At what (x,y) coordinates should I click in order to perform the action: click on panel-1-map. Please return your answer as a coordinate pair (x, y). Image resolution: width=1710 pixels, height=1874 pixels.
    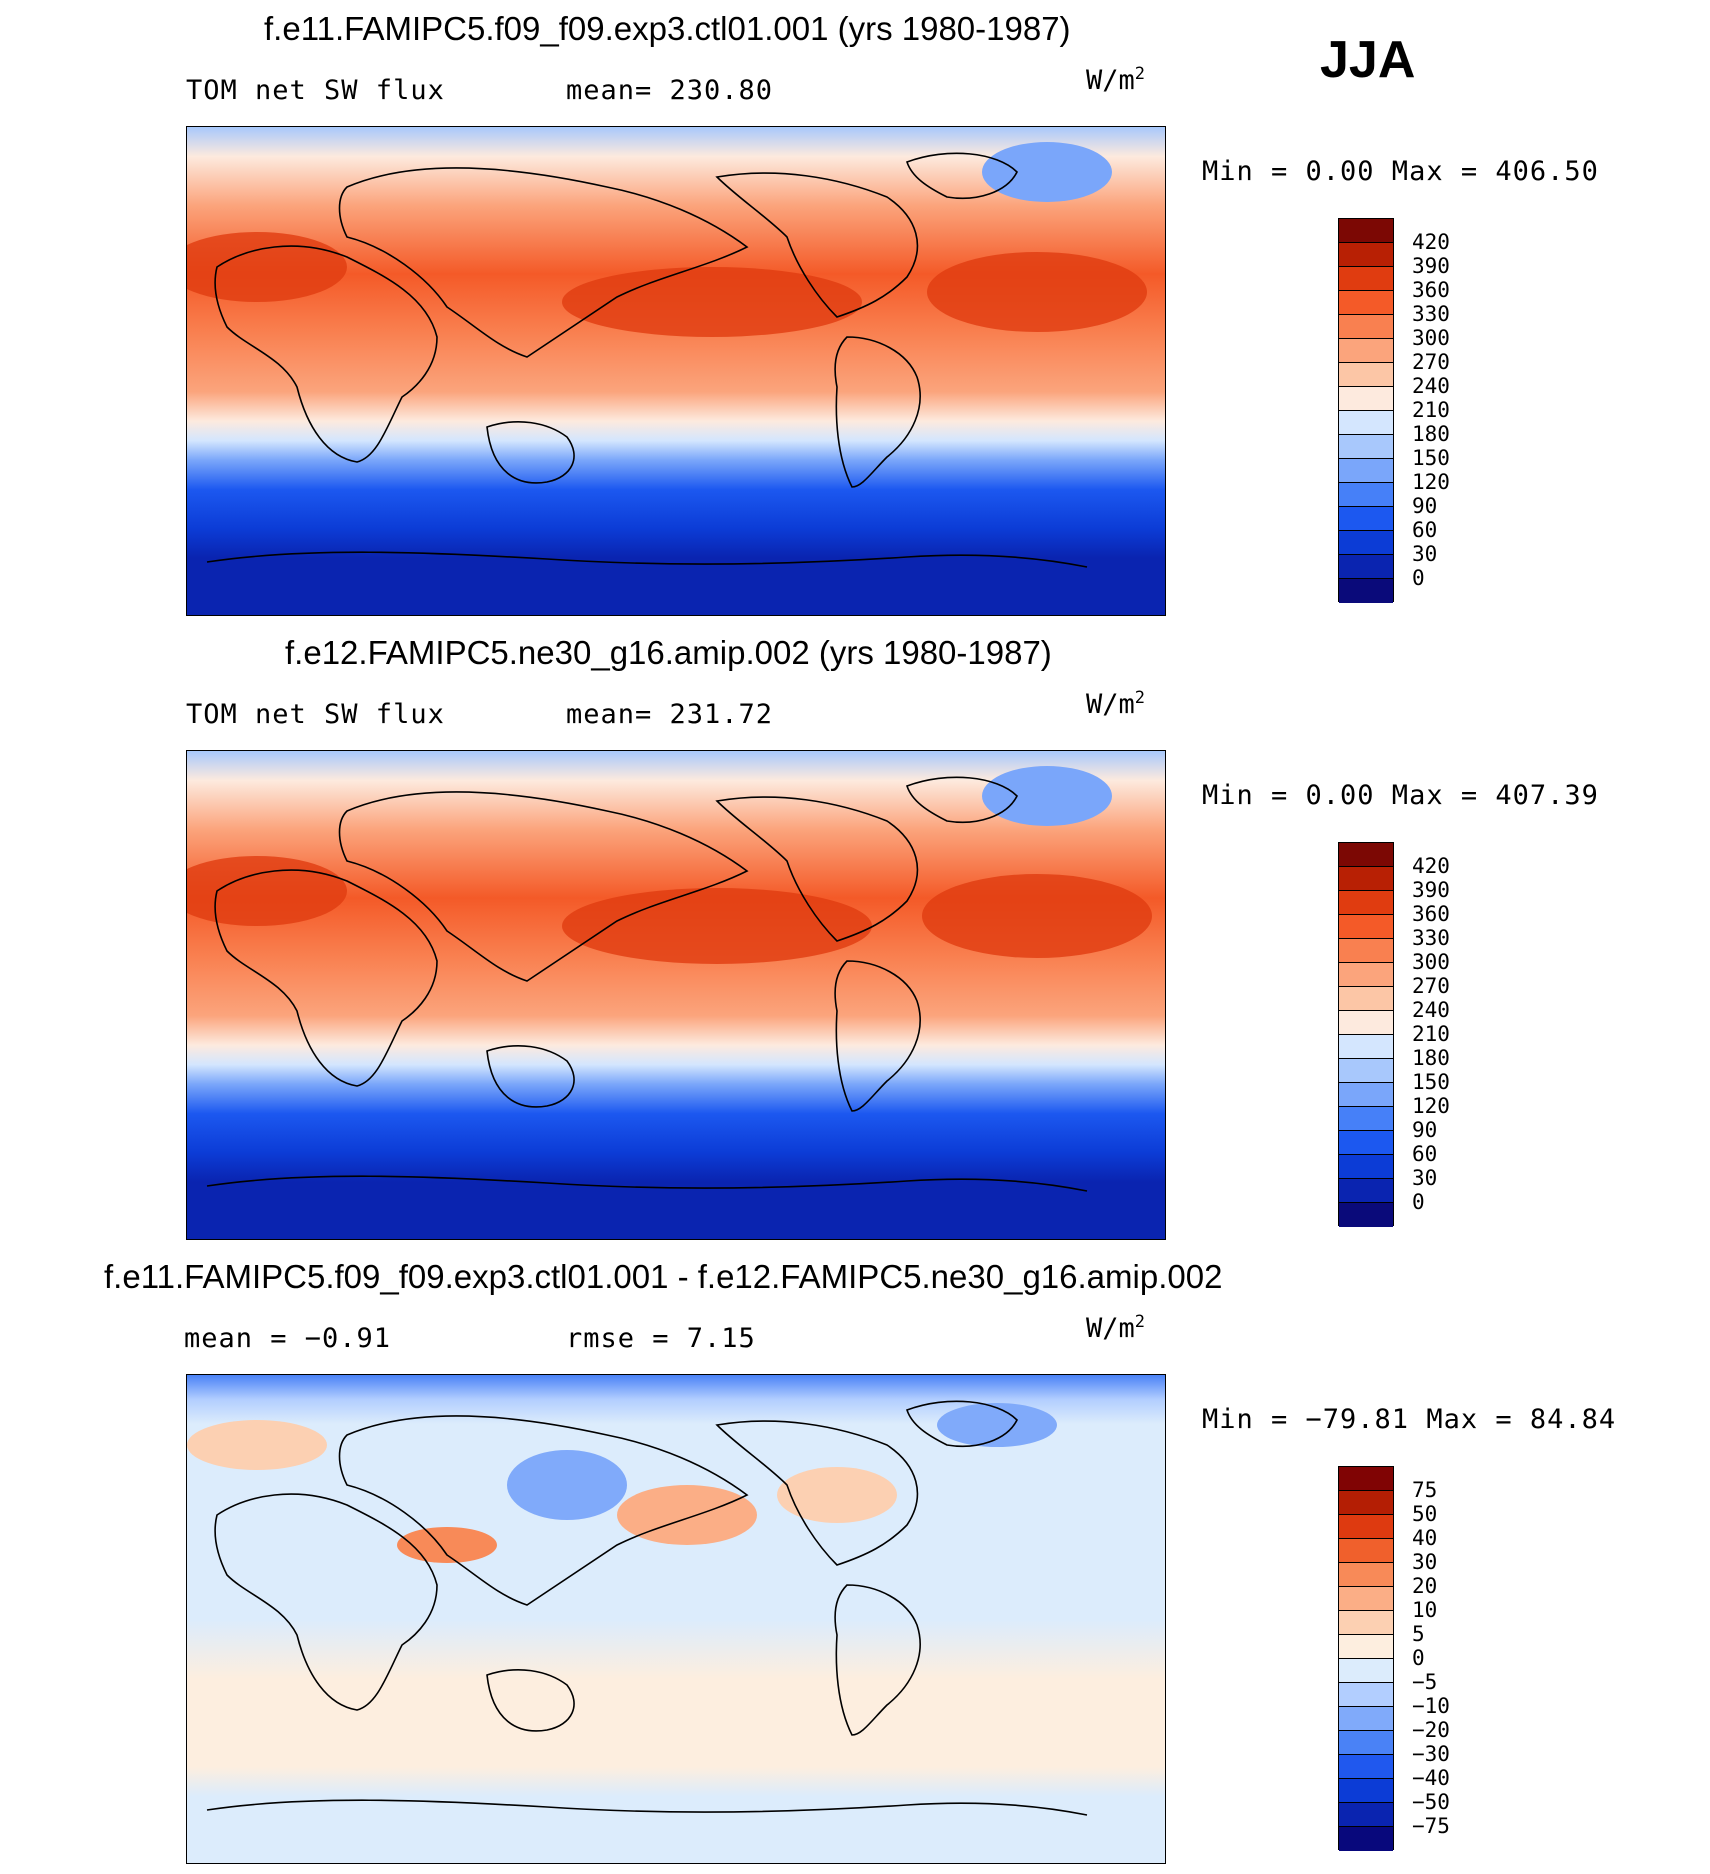
    Looking at the image, I should click on (676, 371).